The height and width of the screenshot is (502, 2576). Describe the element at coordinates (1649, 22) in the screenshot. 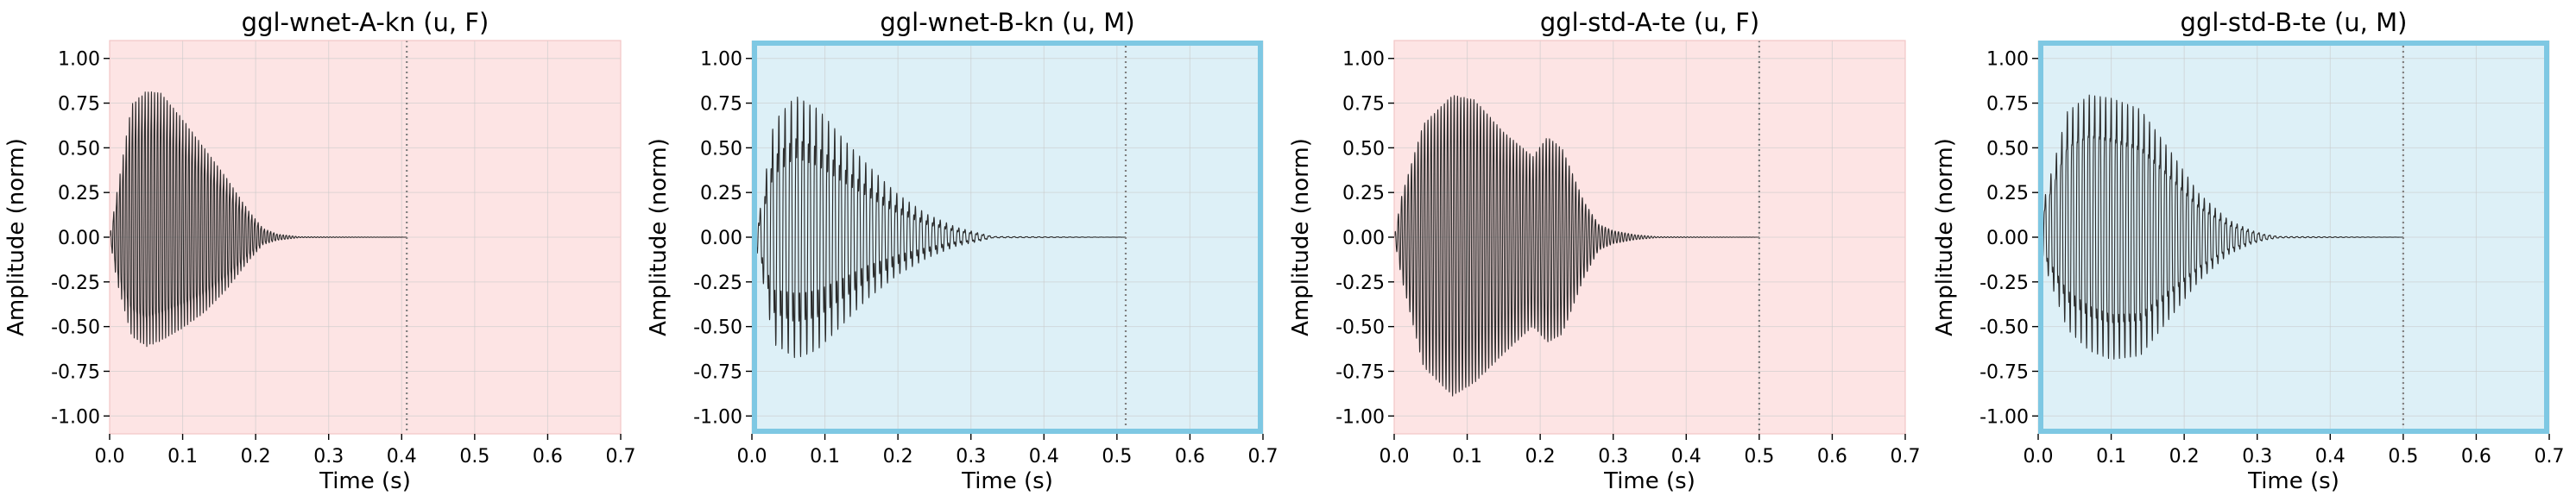

I see `chart-title: ggl-std-A-te (u, F)` at that location.